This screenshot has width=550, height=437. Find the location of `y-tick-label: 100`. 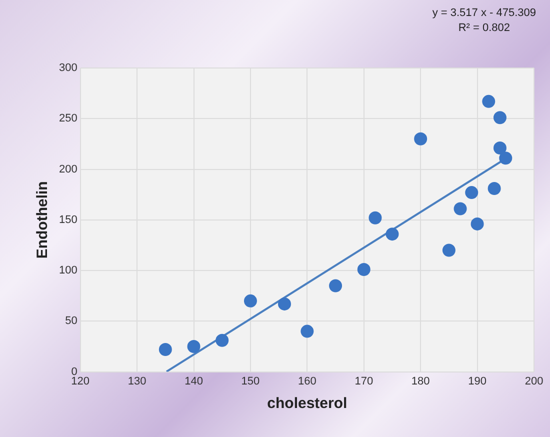

y-tick-label: 100 is located at coordinates (68, 270).